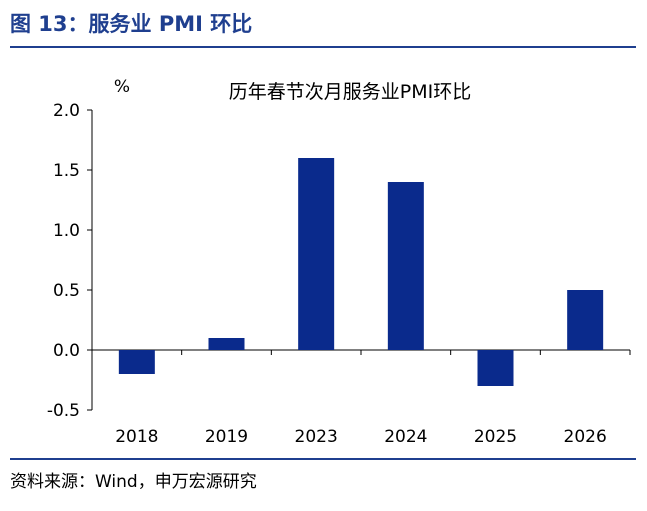 This screenshot has height=511, width=647. I want to click on y-tick-label: 2.0, so click(66, 111).